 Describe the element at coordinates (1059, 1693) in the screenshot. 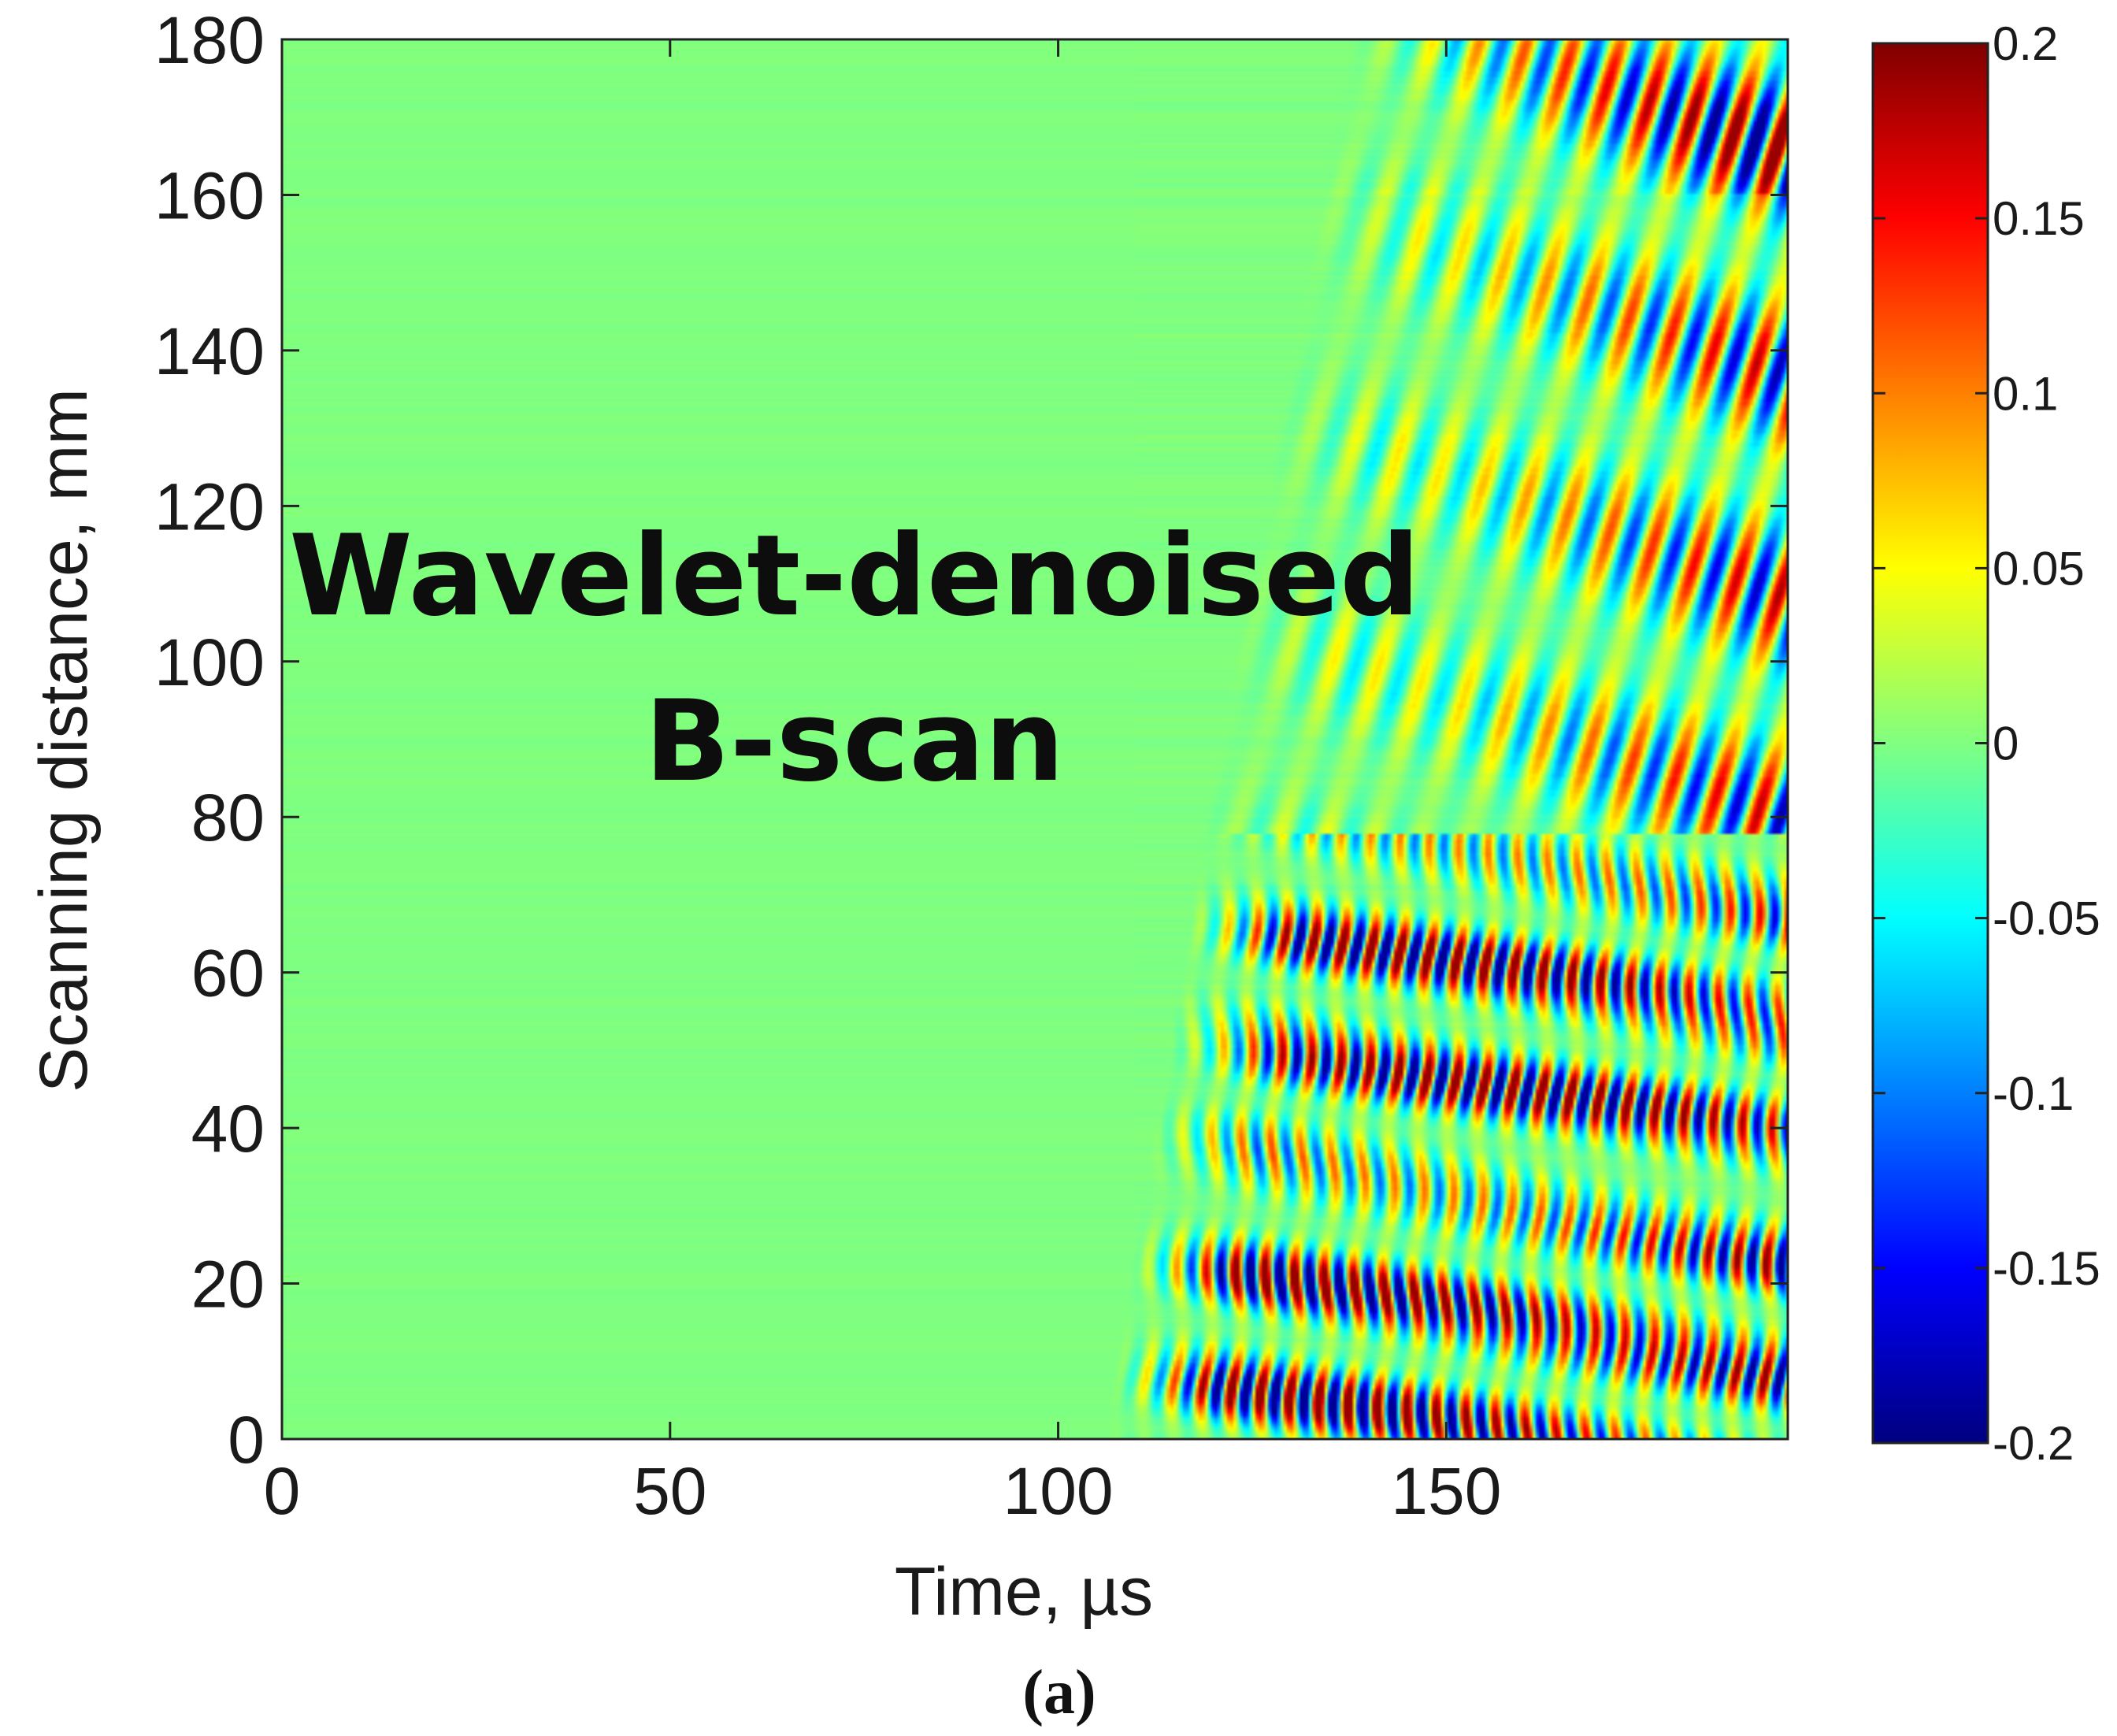

I see `figure-caption: (a)` at that location.